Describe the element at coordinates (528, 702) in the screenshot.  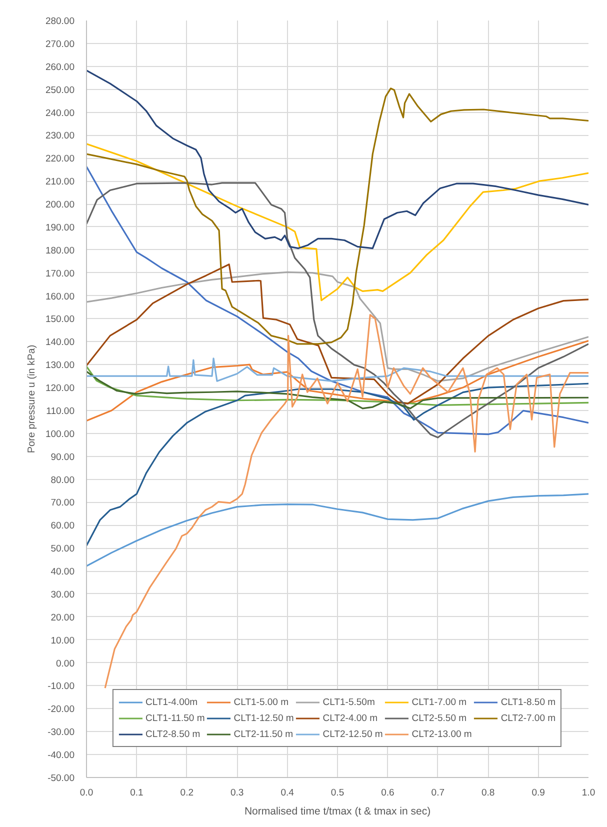
I see `legend-label: CLT1-8.50 m` at that location.